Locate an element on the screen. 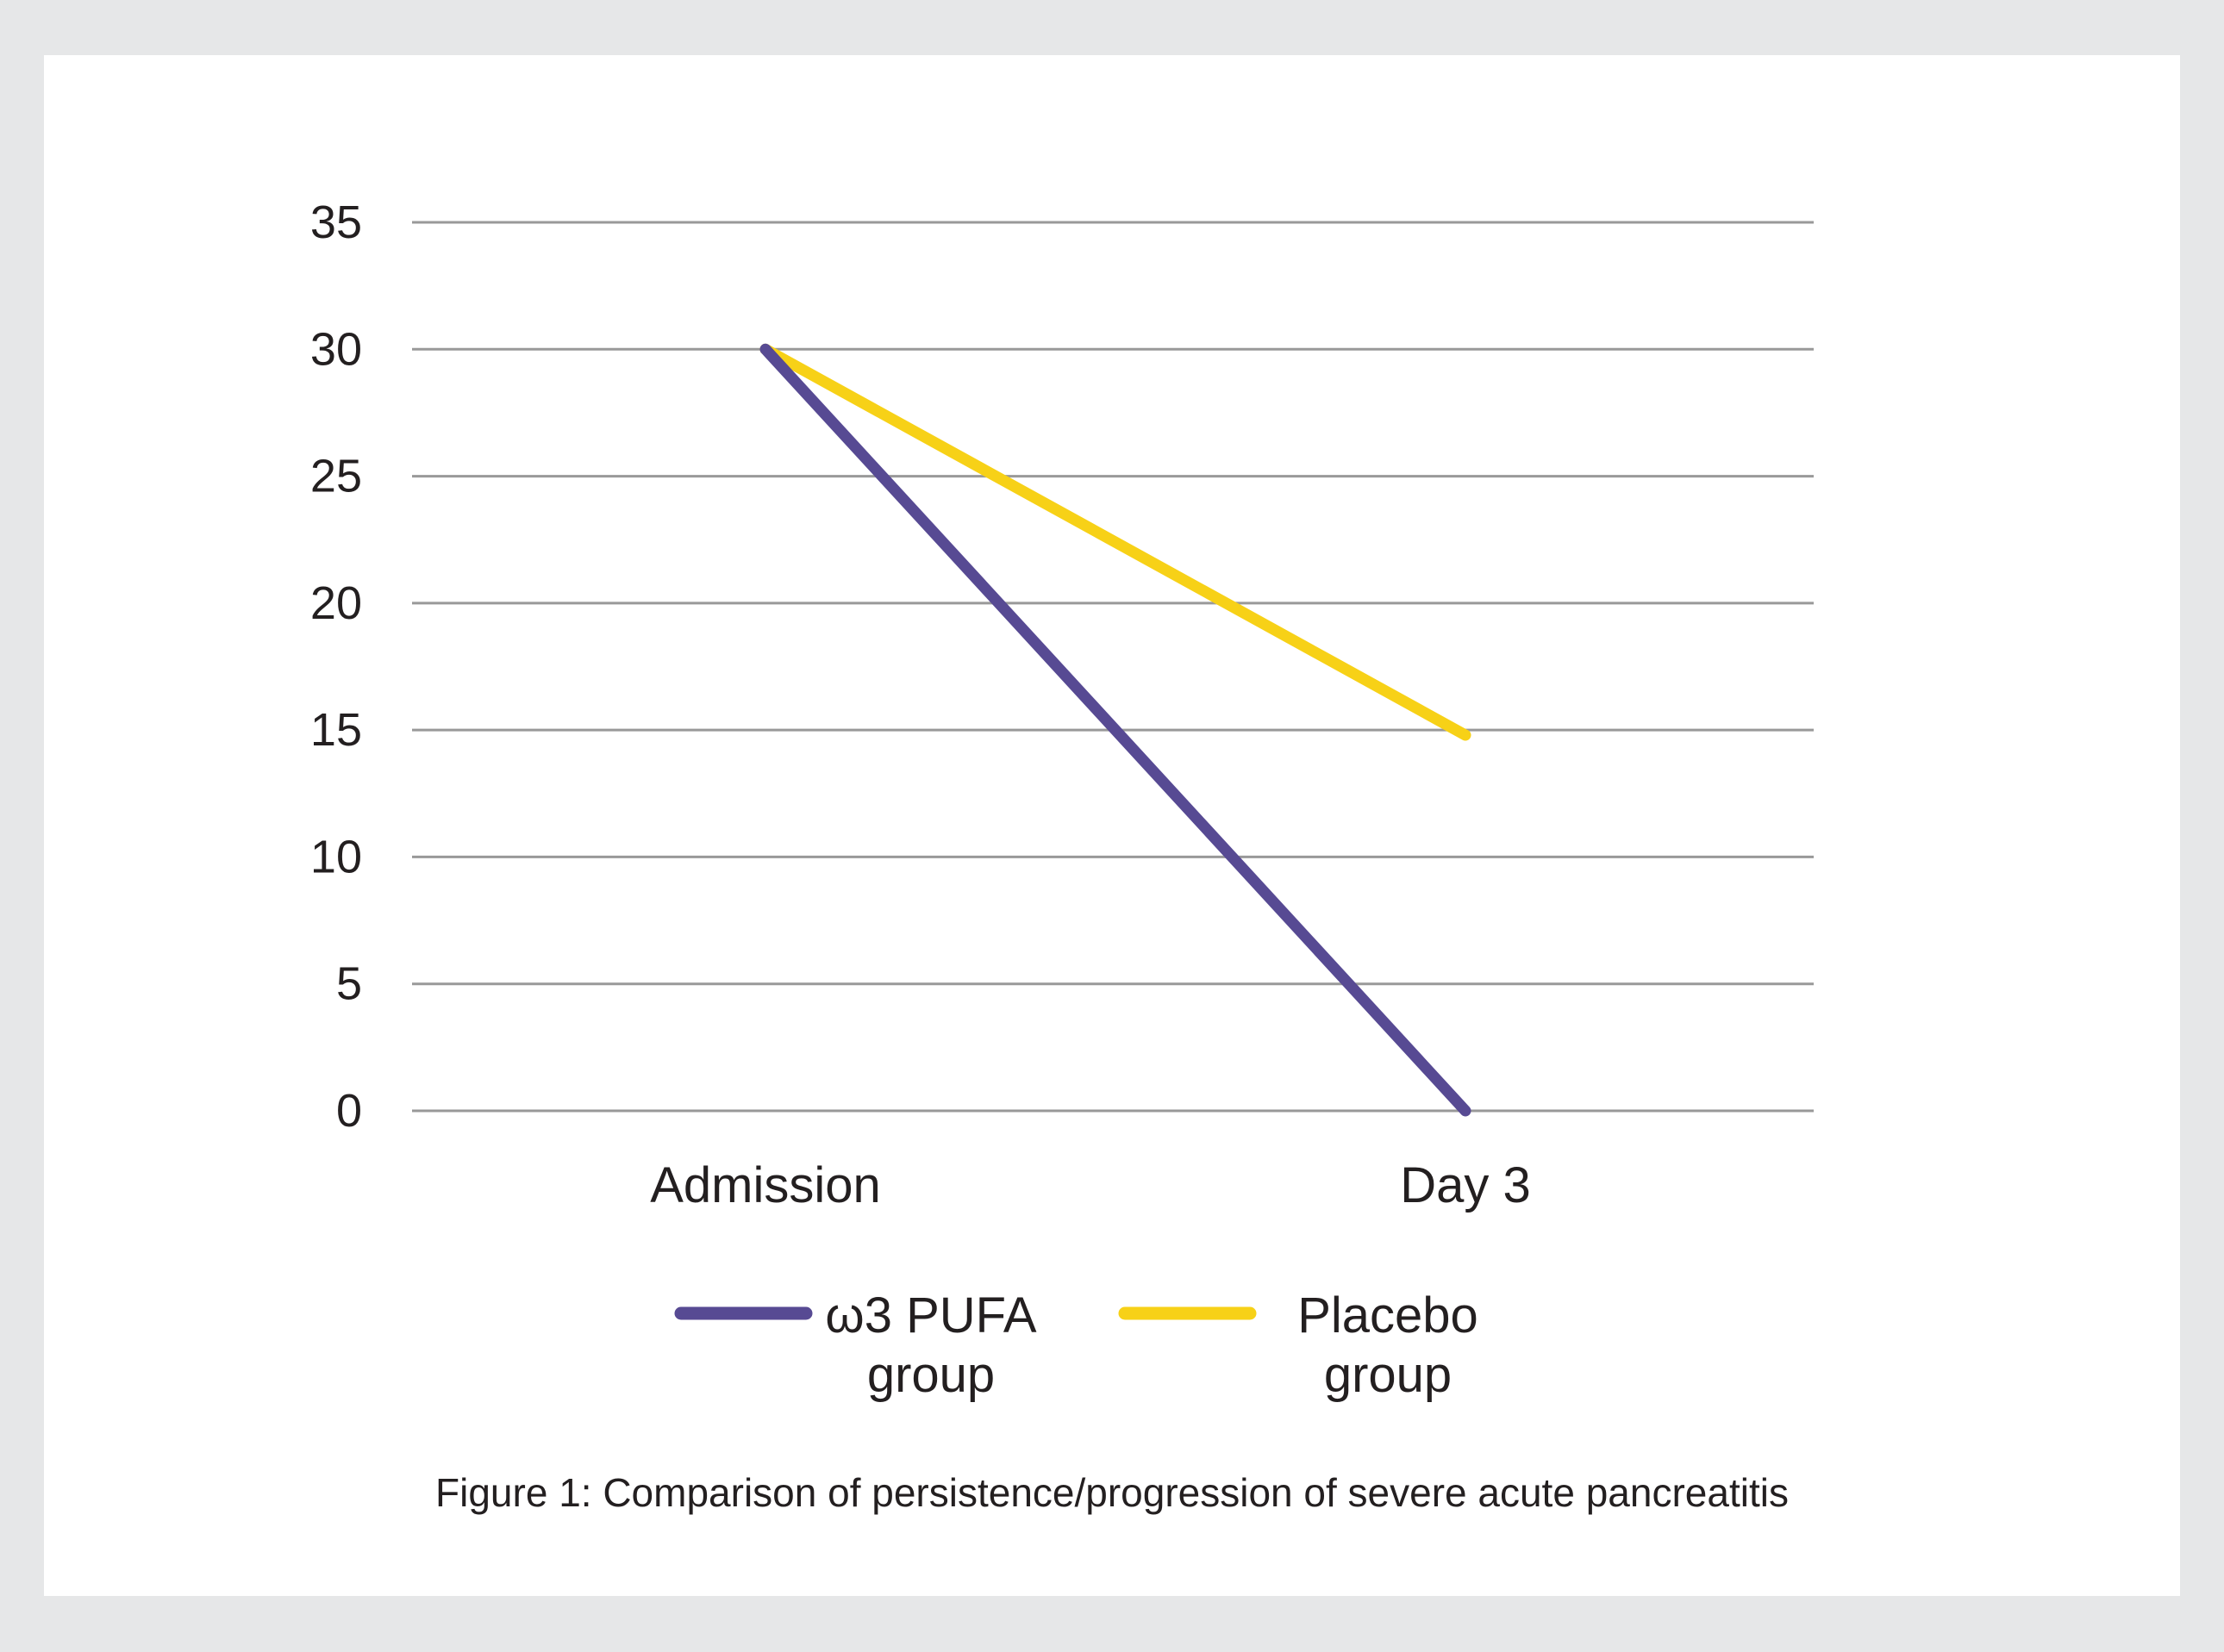 The height and width of the screenshot is (1652, 2224). y-tick-label: 35 is located at coordinates (336, 222).